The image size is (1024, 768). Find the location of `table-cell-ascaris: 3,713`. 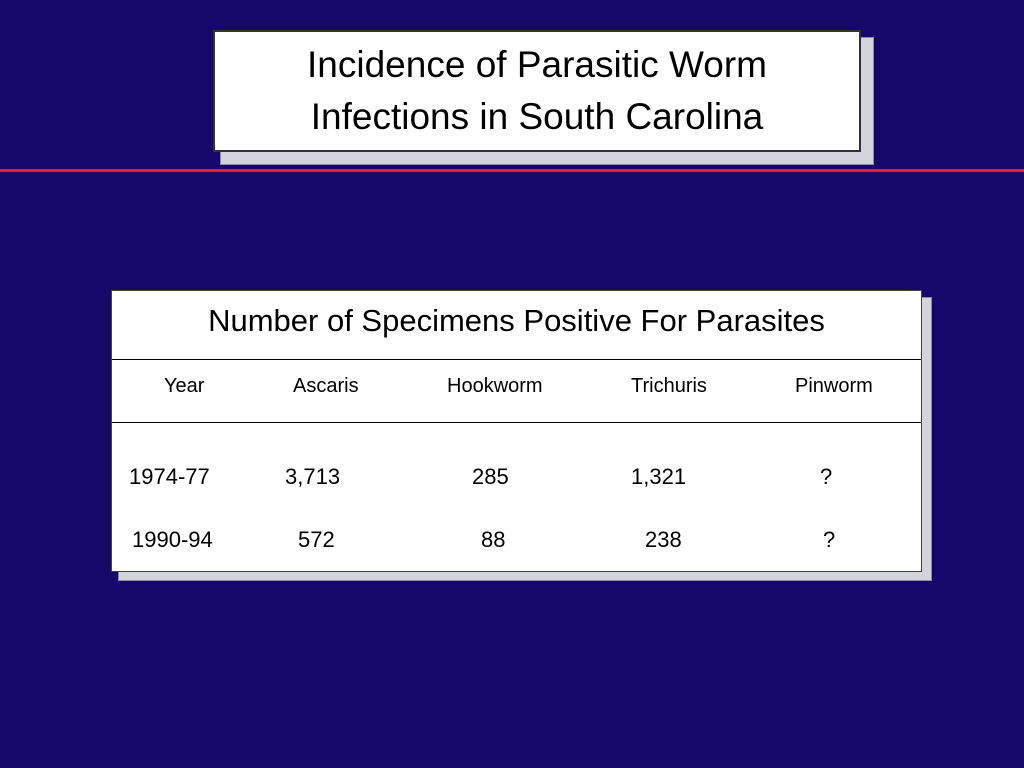

table-cell-ascaris: 3,713 is located at coordinates (313, 476).